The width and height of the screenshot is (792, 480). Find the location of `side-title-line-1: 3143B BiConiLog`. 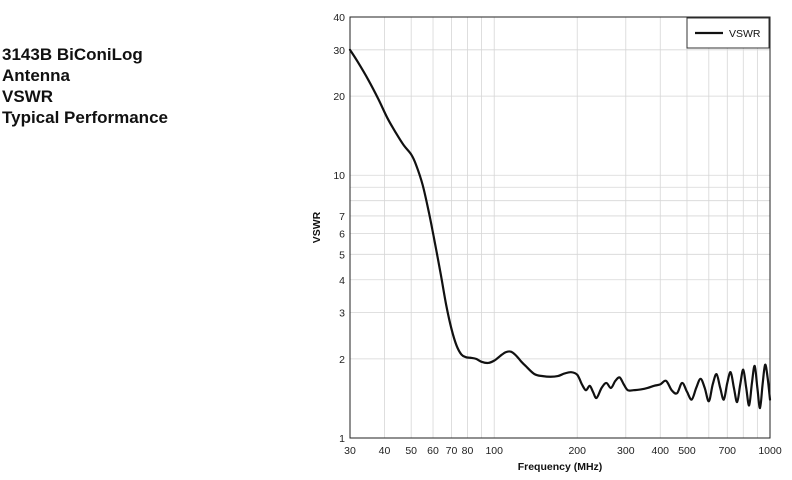

side-title-line-1: 3143B BiConiLog is located at coordinates (72, 54).